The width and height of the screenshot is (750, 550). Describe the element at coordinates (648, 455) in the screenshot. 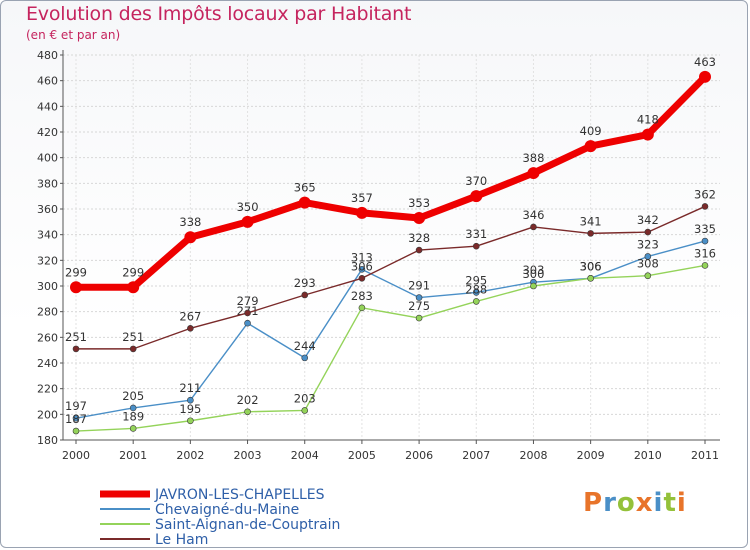

I see `x-tick-label: 2010` at that location.